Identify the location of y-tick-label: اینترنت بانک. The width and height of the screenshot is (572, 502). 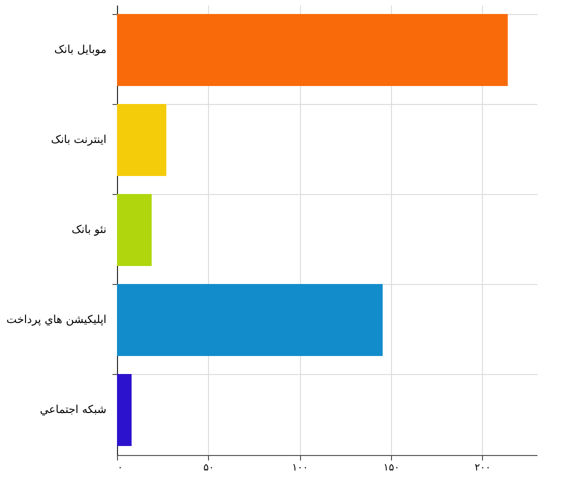
(78, 139).